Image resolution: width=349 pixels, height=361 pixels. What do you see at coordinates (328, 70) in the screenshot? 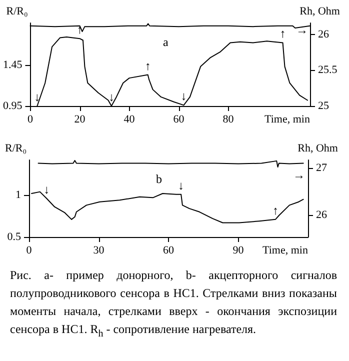
I see `y2-tick-label: 25.5` at bounding box center [328, 70].